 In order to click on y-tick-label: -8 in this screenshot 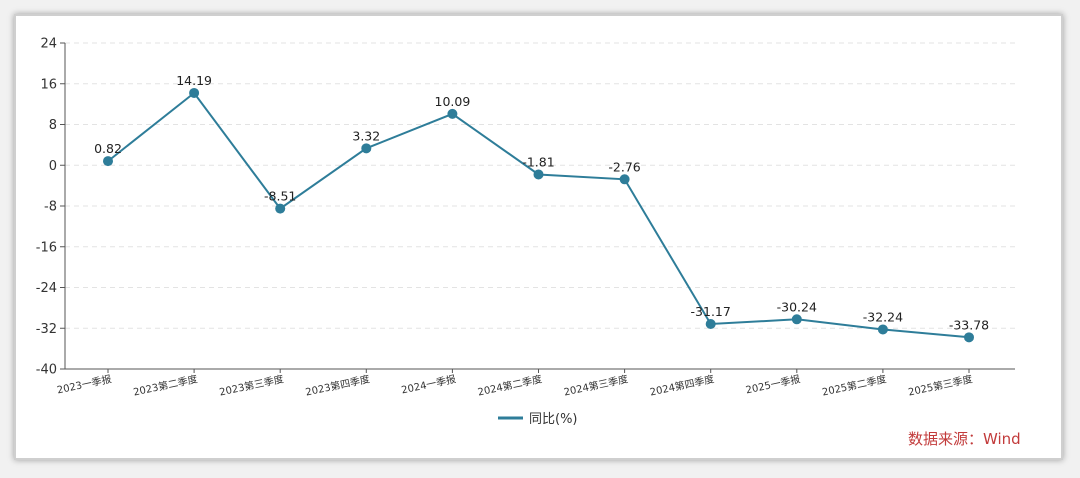, I will do `click(50, 207)`.